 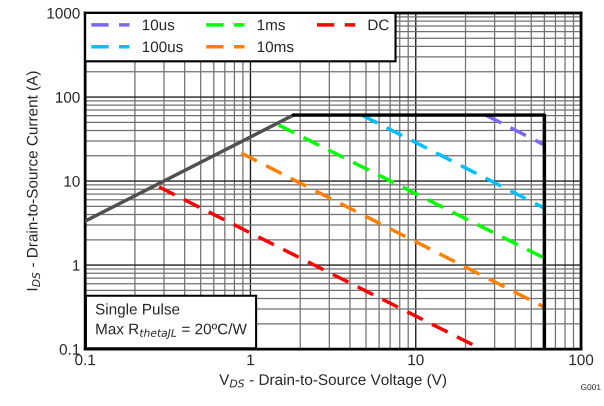 What do you see at coordinates (63, 13) in the screenshot?
I see `y-tick-label: 1000` at bounding box center [63, 13].